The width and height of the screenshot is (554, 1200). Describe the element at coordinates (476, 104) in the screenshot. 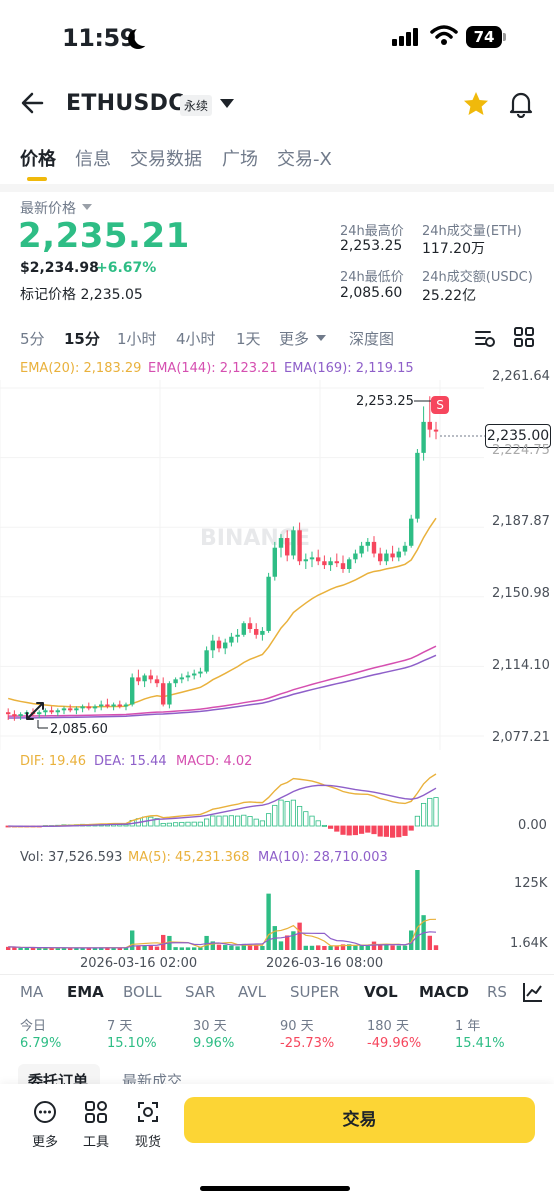

I see `favorite-star-icon` at that location.